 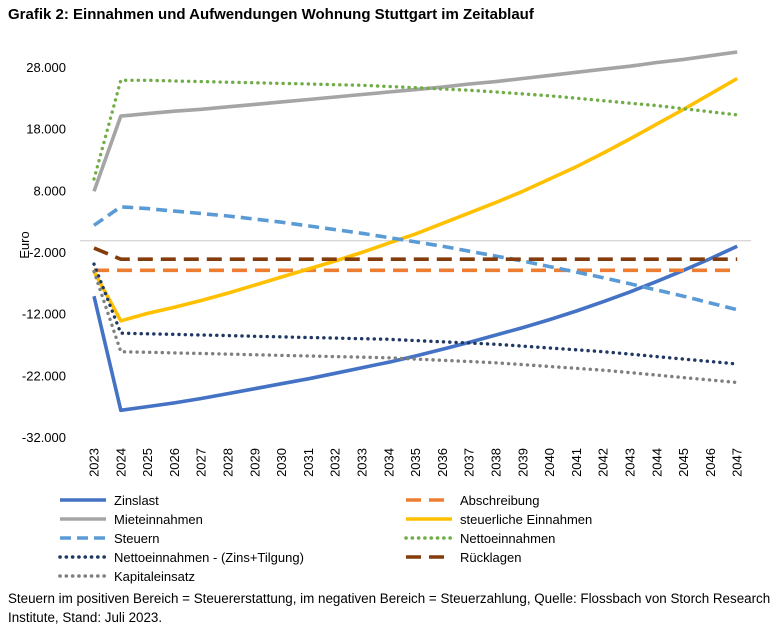 What do you see at coordinates (496, 462) in the screenshot?
I see `x-tick-label: 2038` at bounding box center [496, 462].